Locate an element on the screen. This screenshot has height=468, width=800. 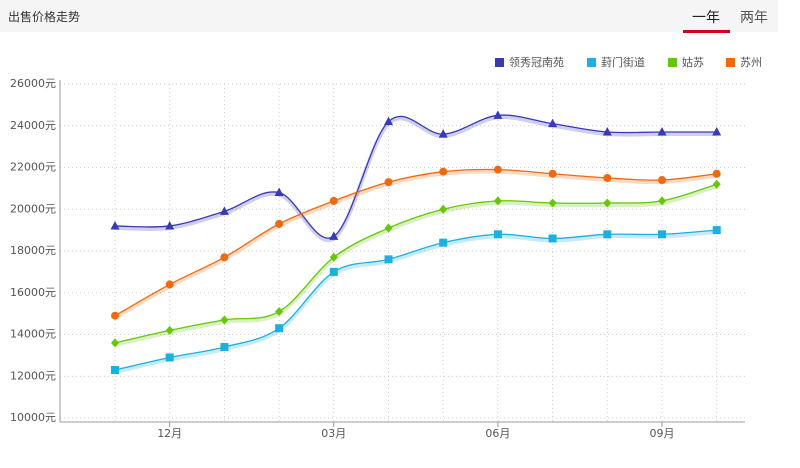
y-tick-label: 10000元 is located at coordinates (33, 417).